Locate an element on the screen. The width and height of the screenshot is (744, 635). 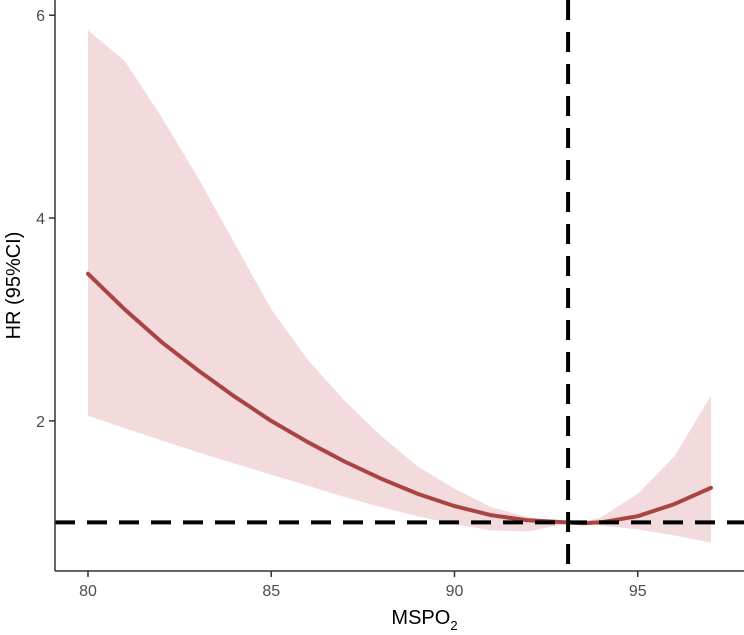
x-axis-title-subscript: 2 is located at coordinates (453, 625).